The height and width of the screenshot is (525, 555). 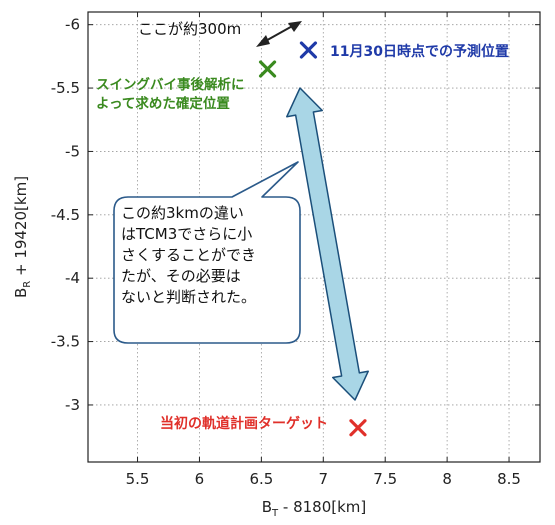 What do you see at coordinates (324, 479) in the screenshot?
I see `x-tick-label: 7` at bounding box center [324, 479].